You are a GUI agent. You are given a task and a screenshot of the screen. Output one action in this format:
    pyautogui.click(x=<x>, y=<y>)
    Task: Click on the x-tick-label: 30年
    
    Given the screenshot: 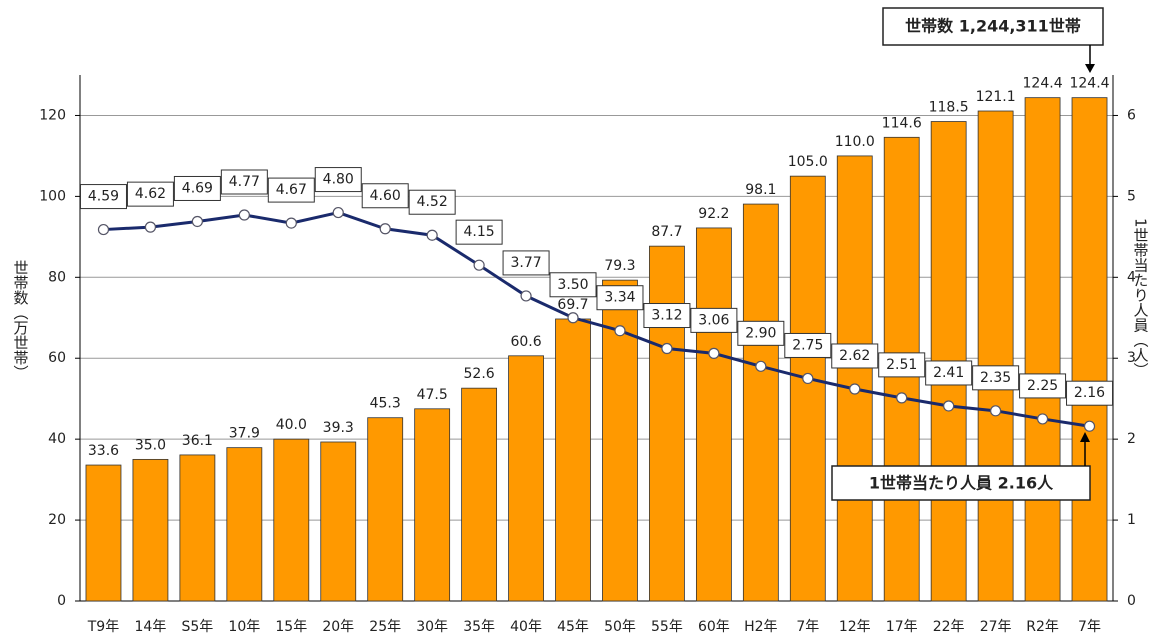 What is the action you would take?
    pyautogui.click(x=432, y=627)
    